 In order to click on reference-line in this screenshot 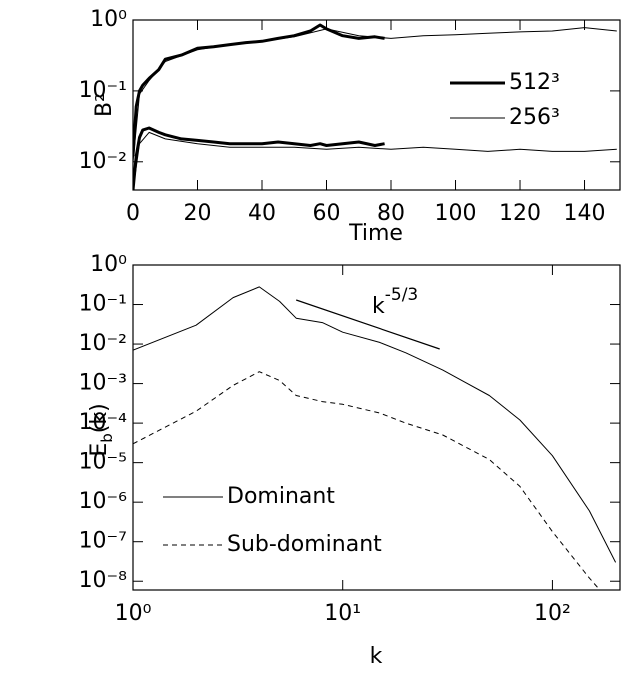, I will do `click(368, 324)`.